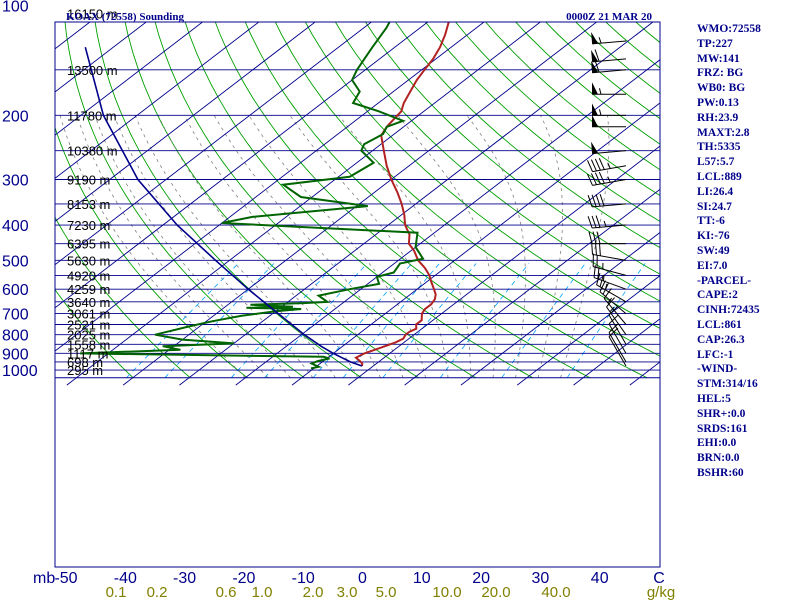 The width and height of the screenshot is (800, 600). I want to click on chart-datetime: 0000Z 21 MAR 20, so click(609, 17).